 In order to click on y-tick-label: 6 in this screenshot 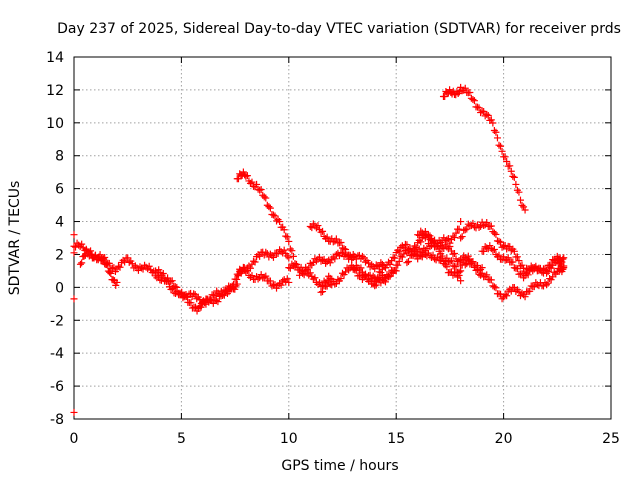, I will do `click(59, 190)`.